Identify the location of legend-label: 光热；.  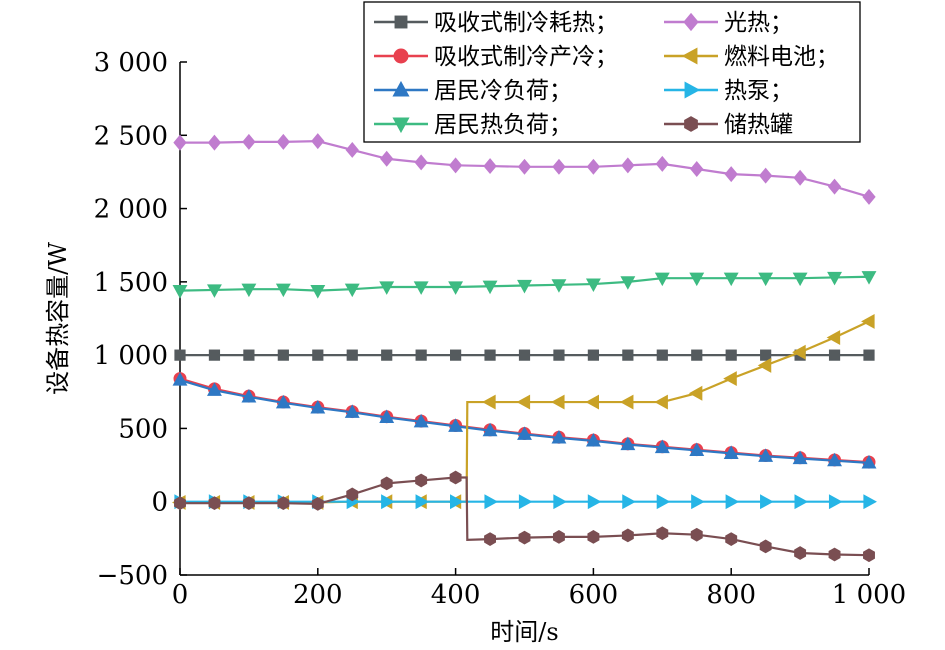
(758, 23).